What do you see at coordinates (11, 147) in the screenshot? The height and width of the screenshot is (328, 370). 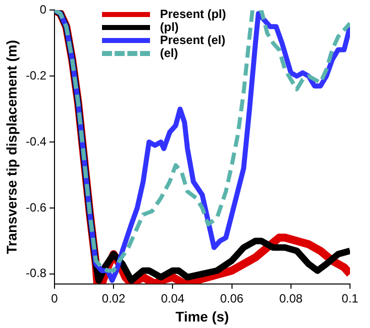 I see `y-axis-title: Transverse tip displacement (m)` at bounding box center [11, 147].